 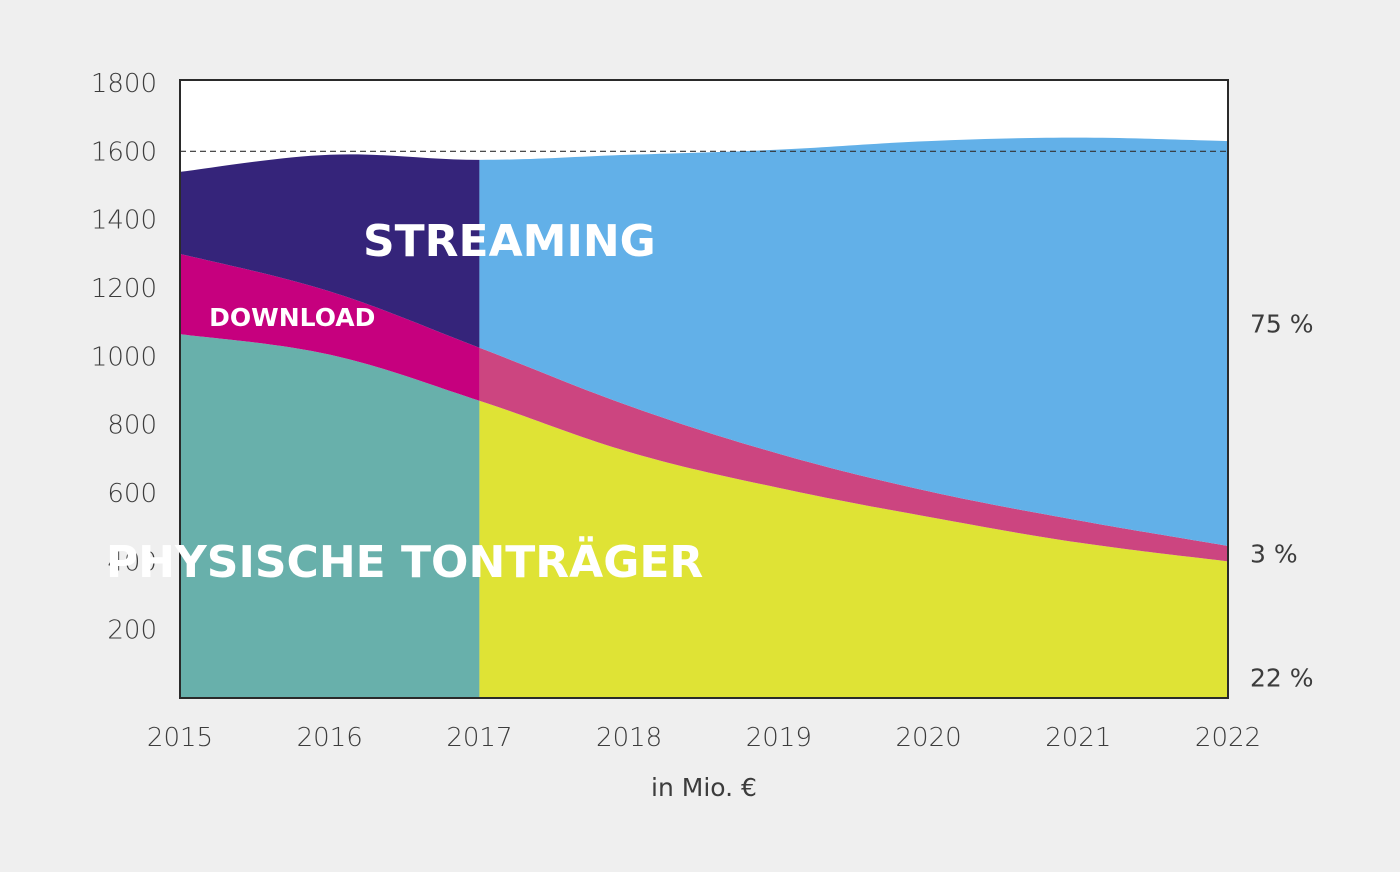 I want to click on x-tick-label: 2020, so click(x=928, y=738).